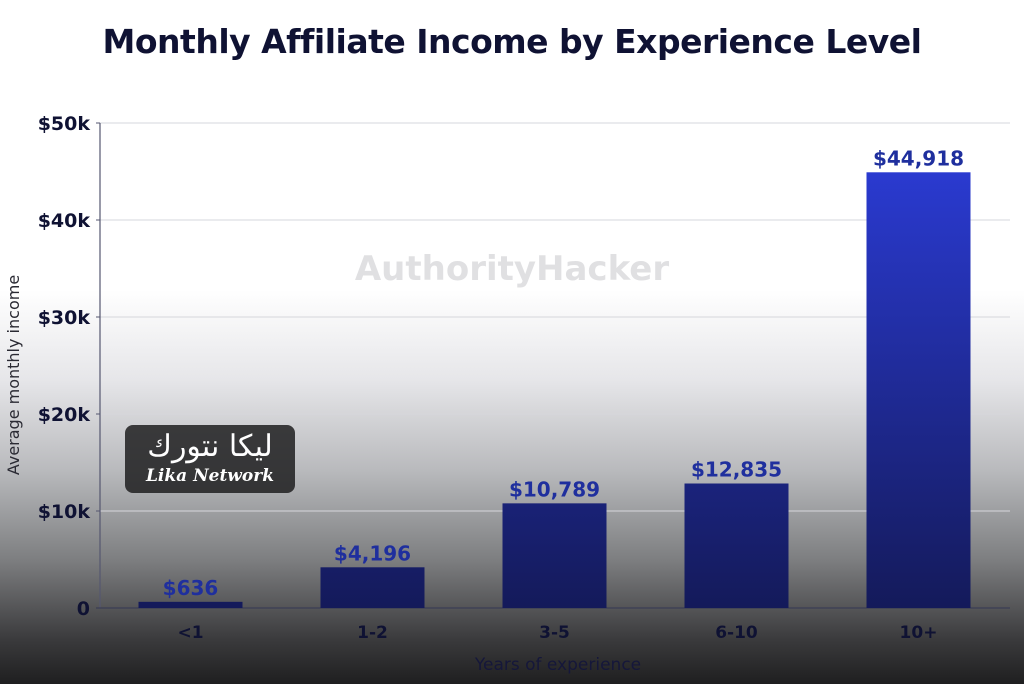 This screenshot has height=684, width=1024. I want to click on y-axis-label: Average monthly income, so click(13, 375).